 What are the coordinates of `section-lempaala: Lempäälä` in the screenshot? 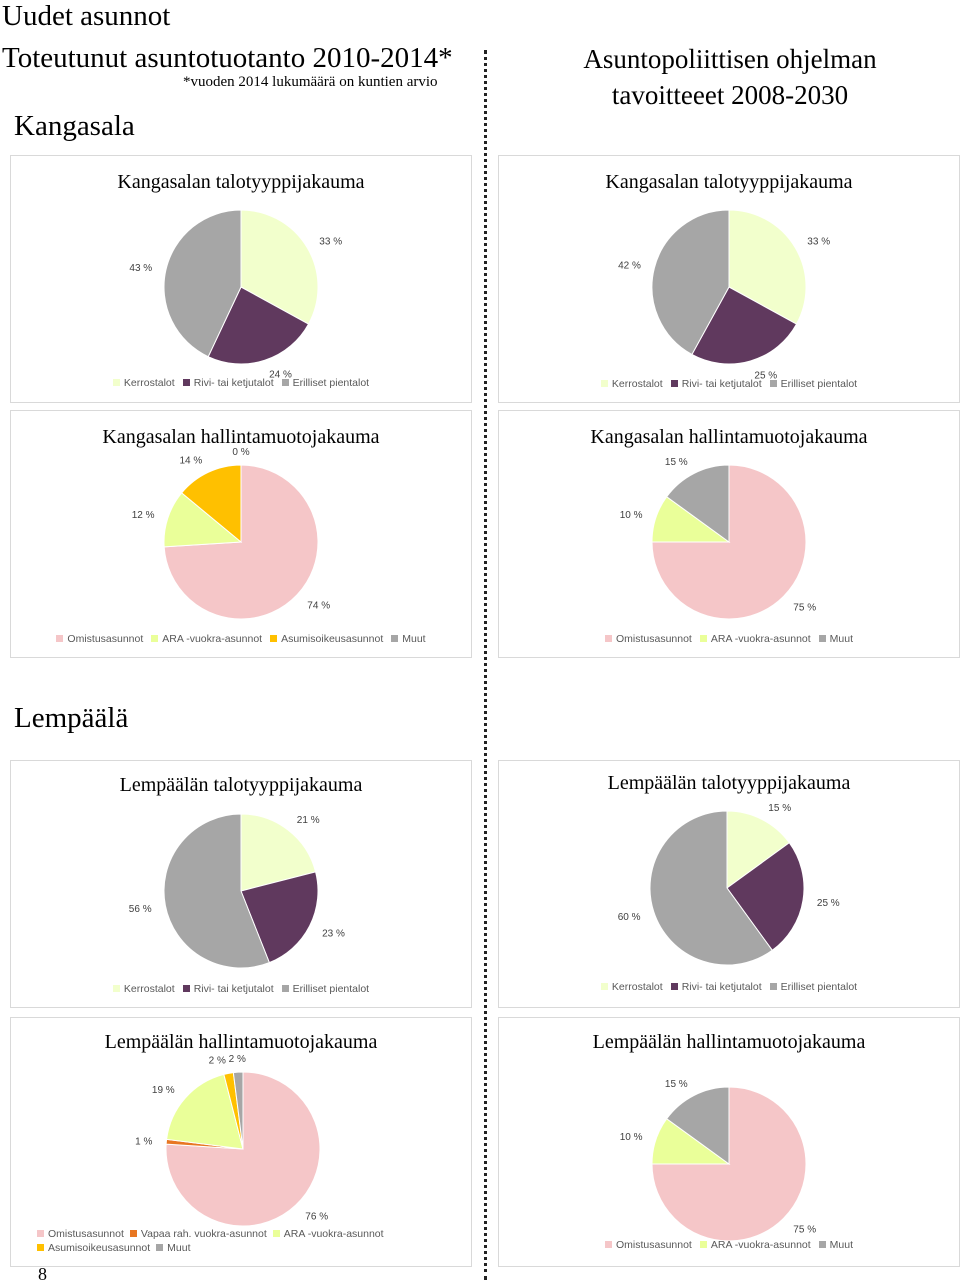 It's located at (71, 718).